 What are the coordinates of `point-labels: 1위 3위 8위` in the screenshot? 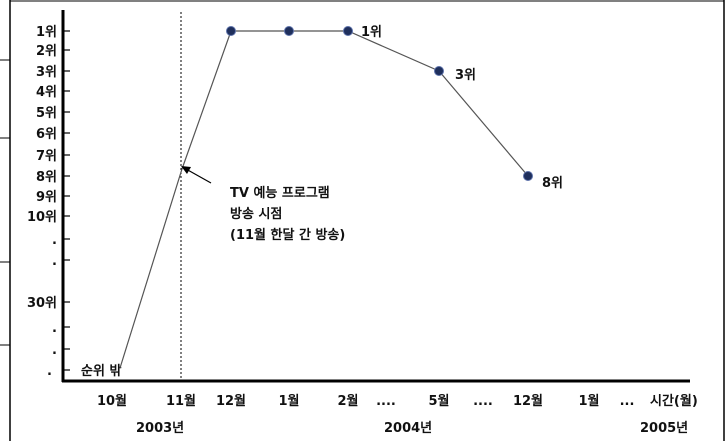 It's located at (462, 108).